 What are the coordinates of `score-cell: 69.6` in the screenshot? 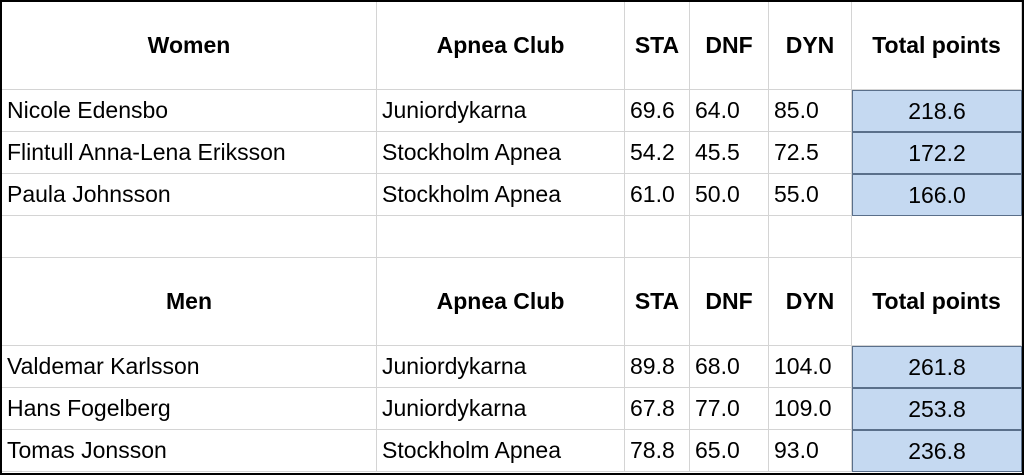 It's located at (657, 111).